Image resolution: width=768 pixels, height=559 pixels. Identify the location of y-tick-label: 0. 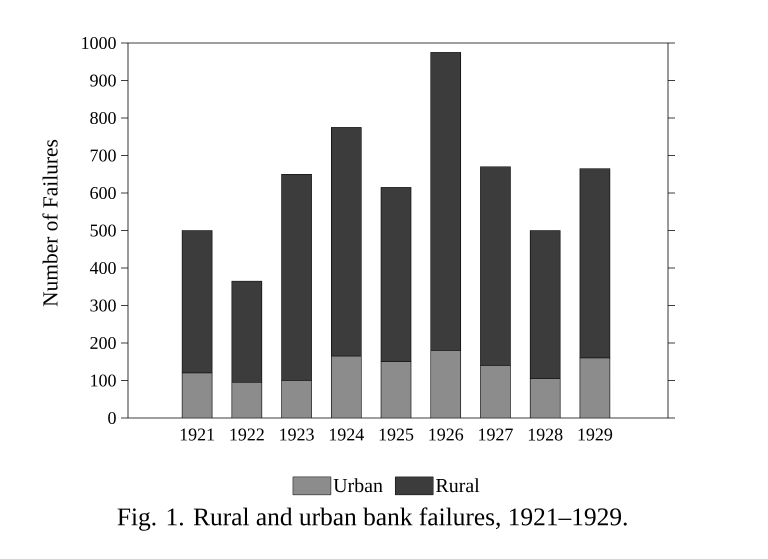
(112, 418).